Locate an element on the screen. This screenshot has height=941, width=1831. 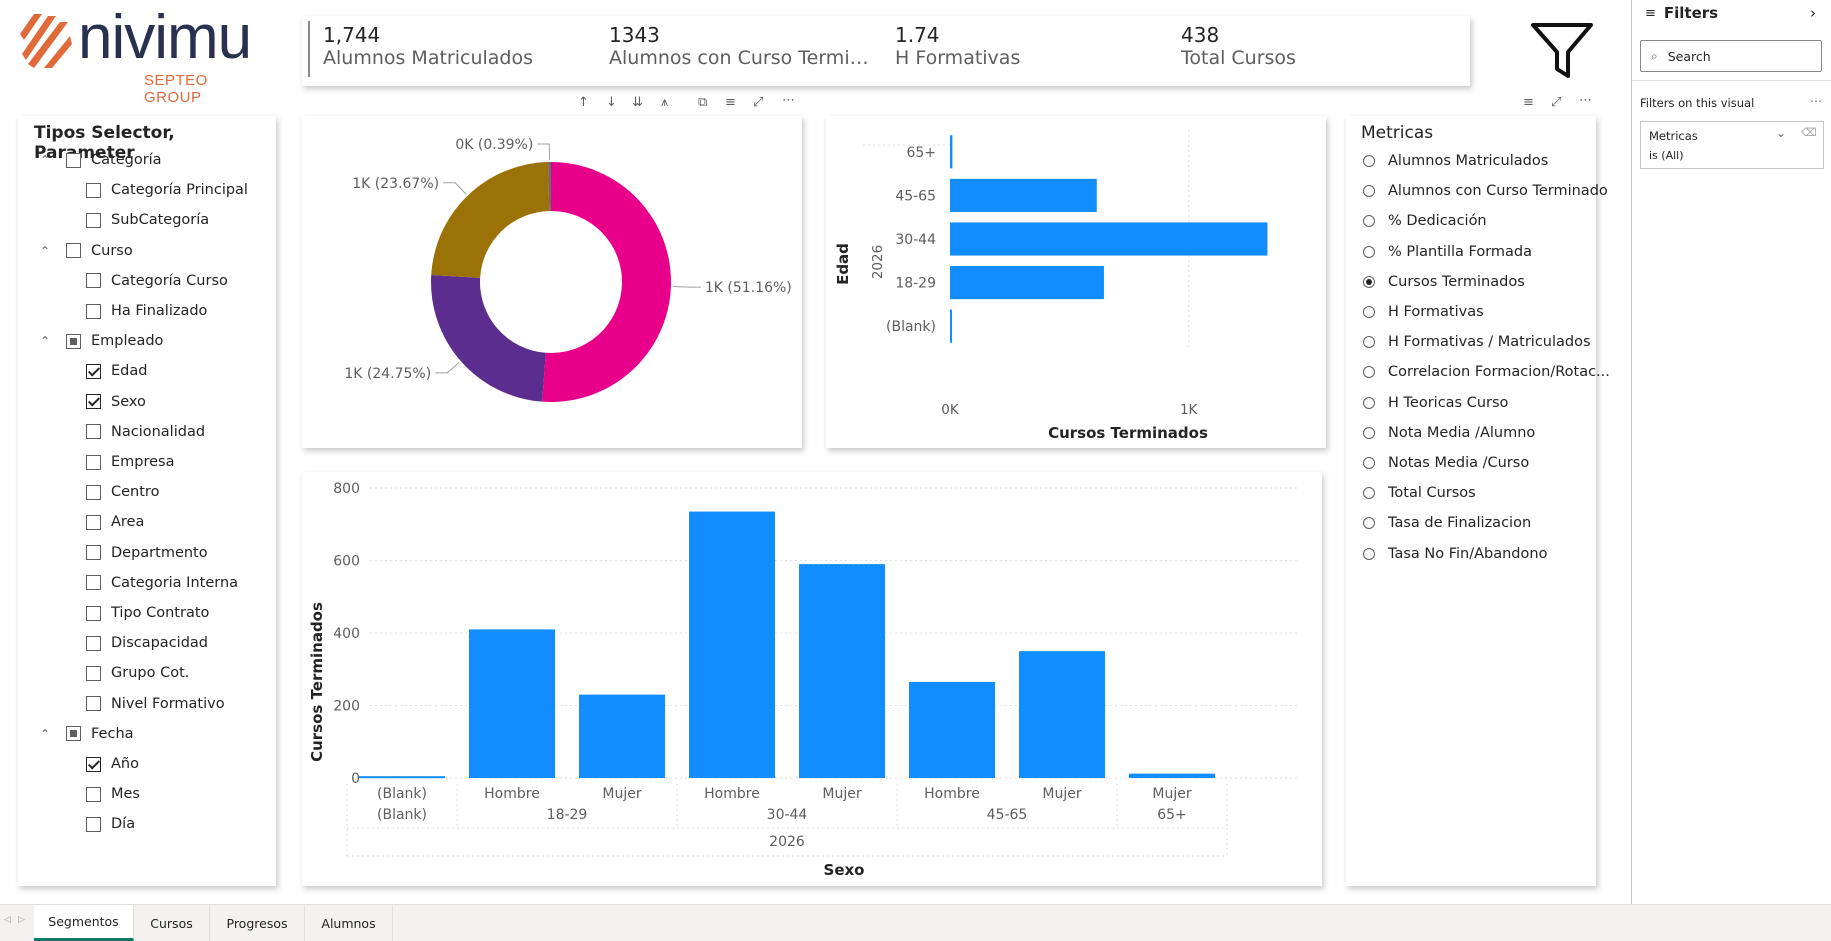
metric-option: H Formativas is located at coordinates (1423, 312).